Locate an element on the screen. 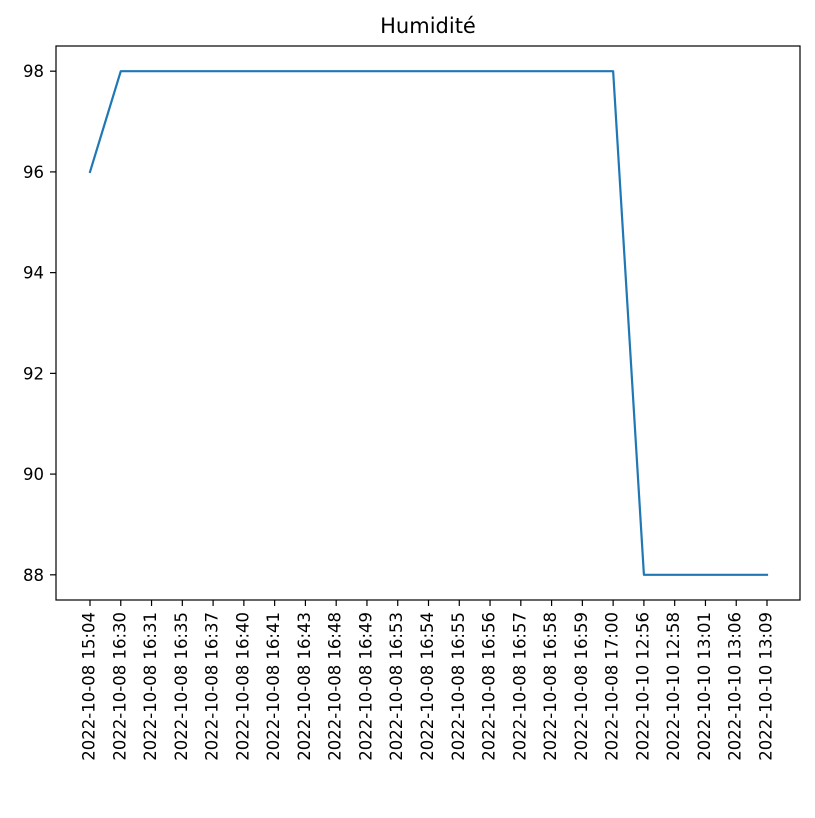 This screenshot has height=818, width=815. x-tick-label: 2022-10-08 16:56 is located at coordinates (489, 686).